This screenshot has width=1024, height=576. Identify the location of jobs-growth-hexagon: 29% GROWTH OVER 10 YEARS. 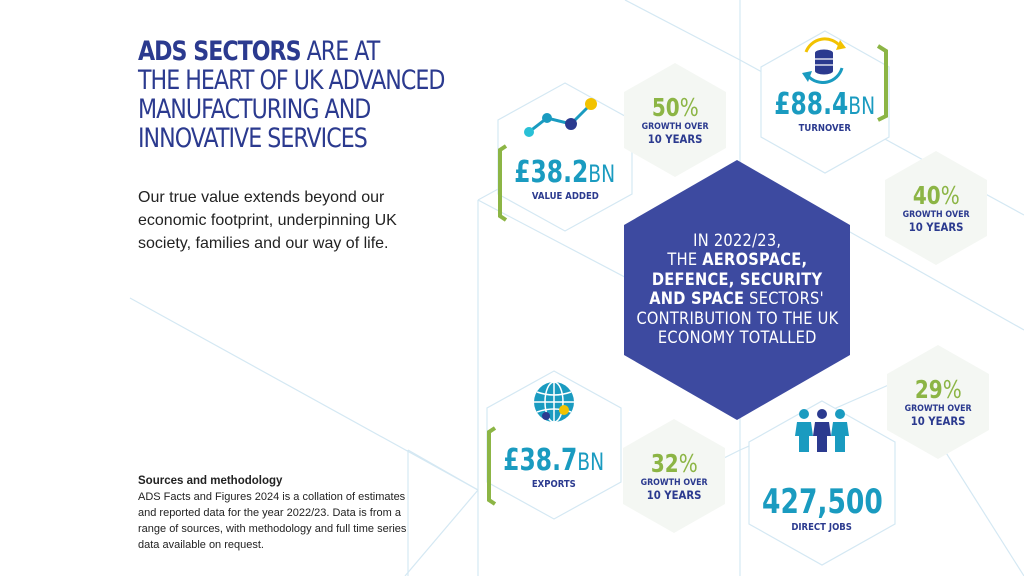
(938, 402).